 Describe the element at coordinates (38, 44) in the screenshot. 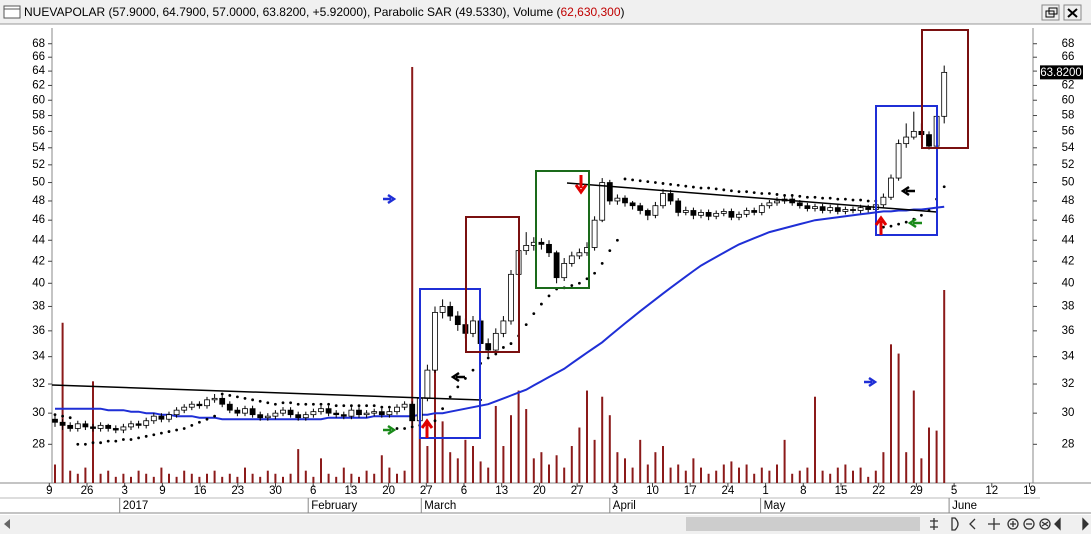

I see `y-tick-label: 68` at that location.